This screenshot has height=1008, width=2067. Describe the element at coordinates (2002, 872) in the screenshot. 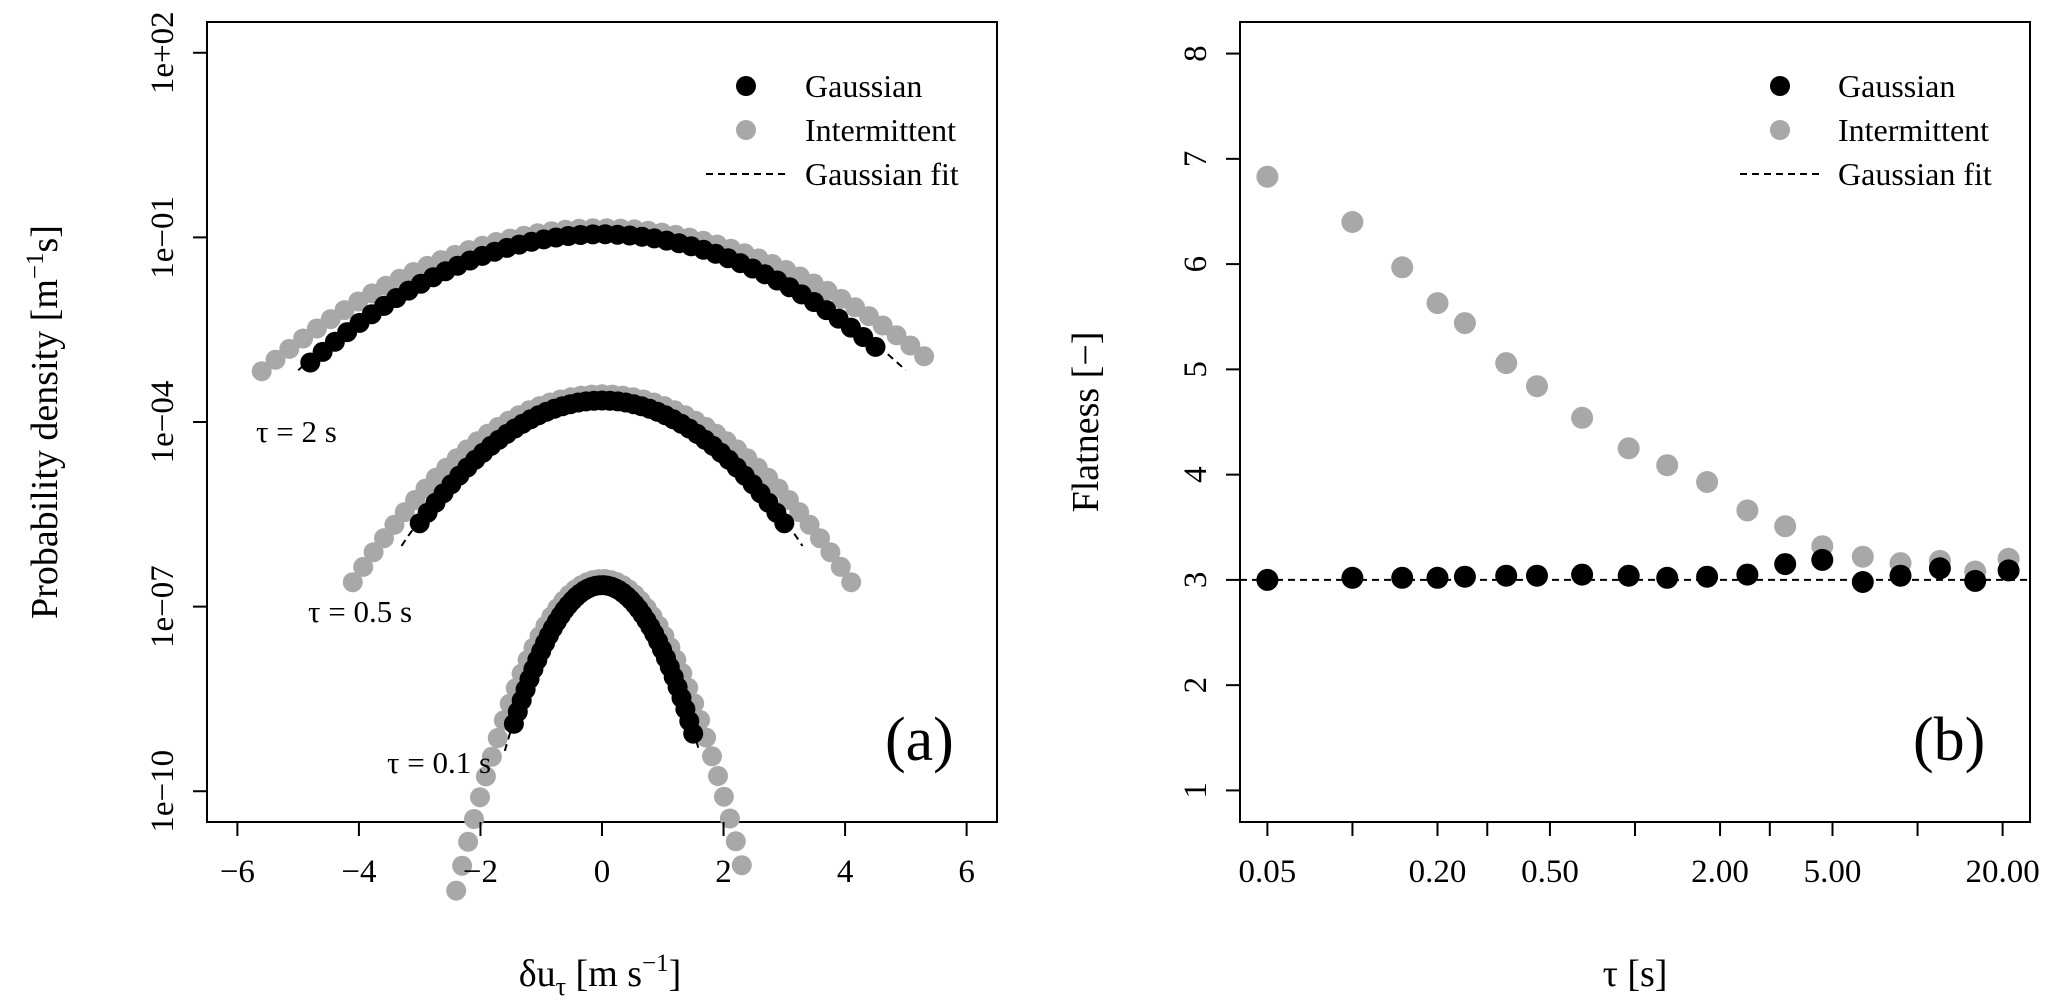

I see `b-x-tick-label: 20.00` at that location.